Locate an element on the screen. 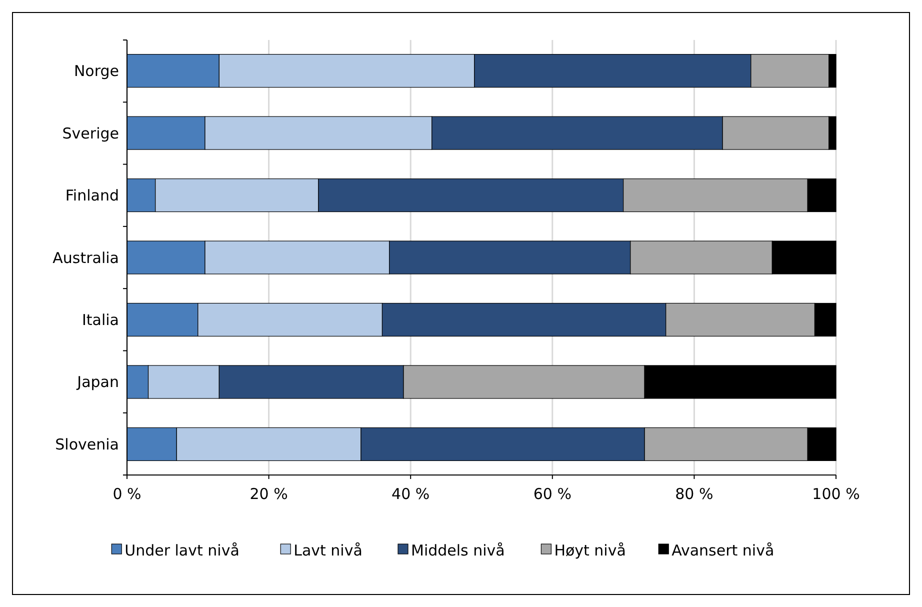 The width and height of the screenshot is (922, 607). x-tick-label: 60 % is located at coordinates (552, 494).